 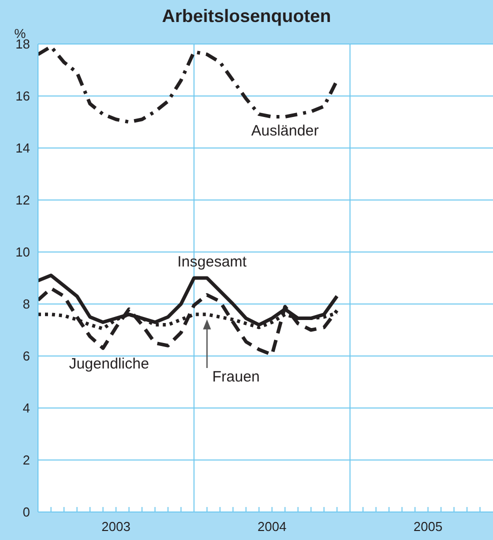 What do you see at coordinates (26, 356) in the screenshot?
I see `y-tick-label: 6` at bounding box center [26, 356].